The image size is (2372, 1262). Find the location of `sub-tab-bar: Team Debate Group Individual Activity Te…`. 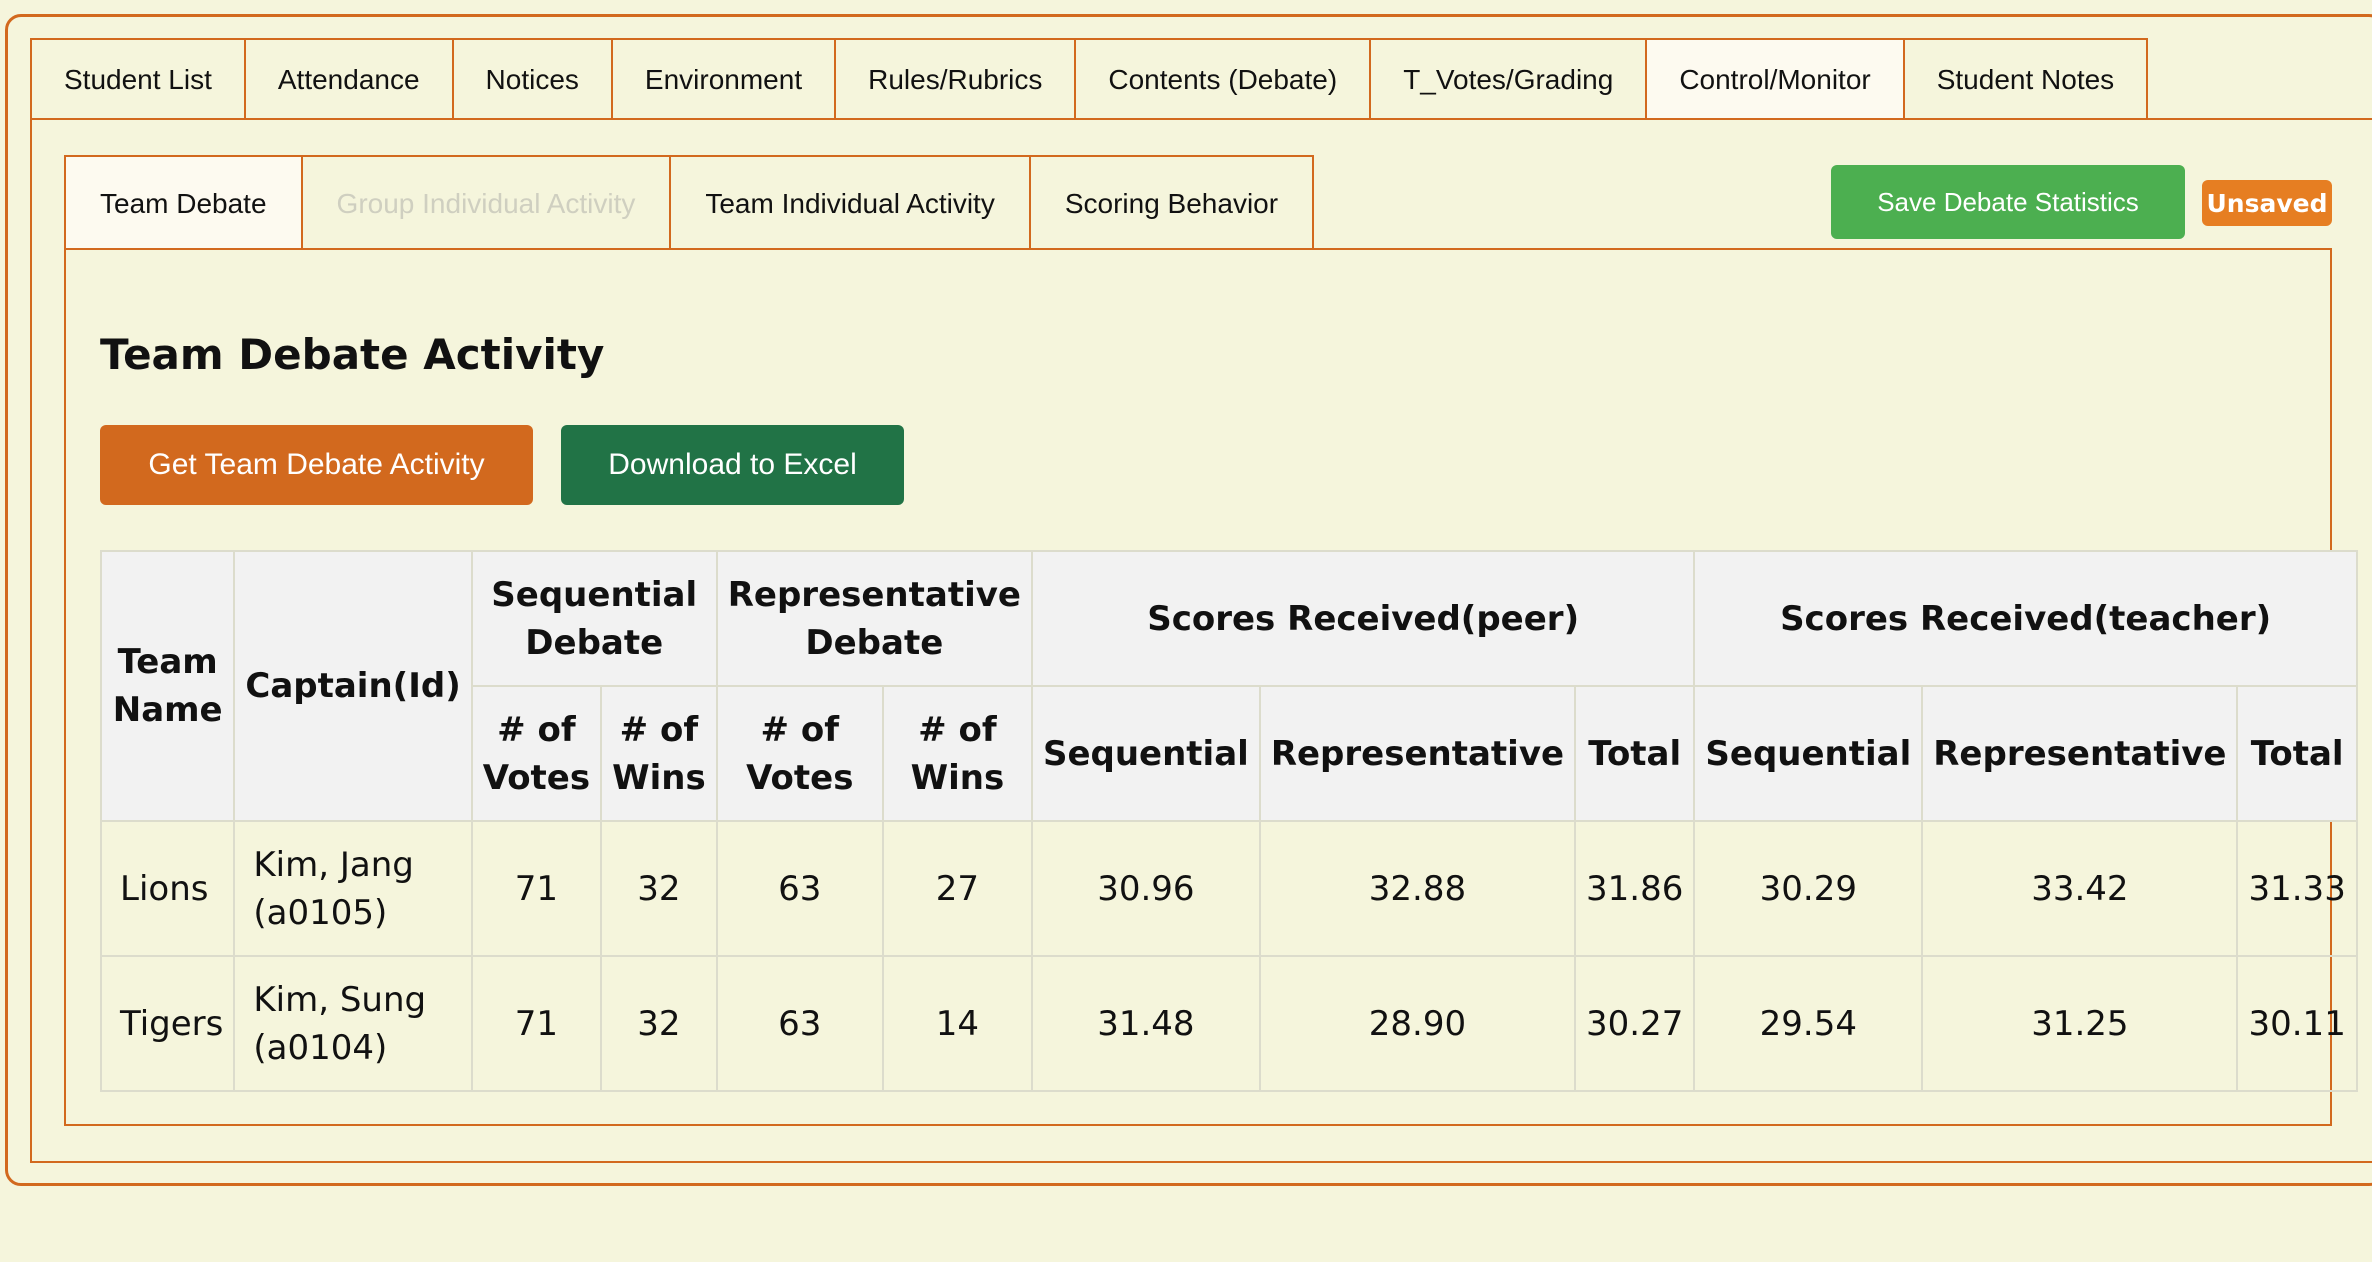

sub-tab-bar: Team Debate Group Individual Activity Te… is located at coordinates (689, 202).